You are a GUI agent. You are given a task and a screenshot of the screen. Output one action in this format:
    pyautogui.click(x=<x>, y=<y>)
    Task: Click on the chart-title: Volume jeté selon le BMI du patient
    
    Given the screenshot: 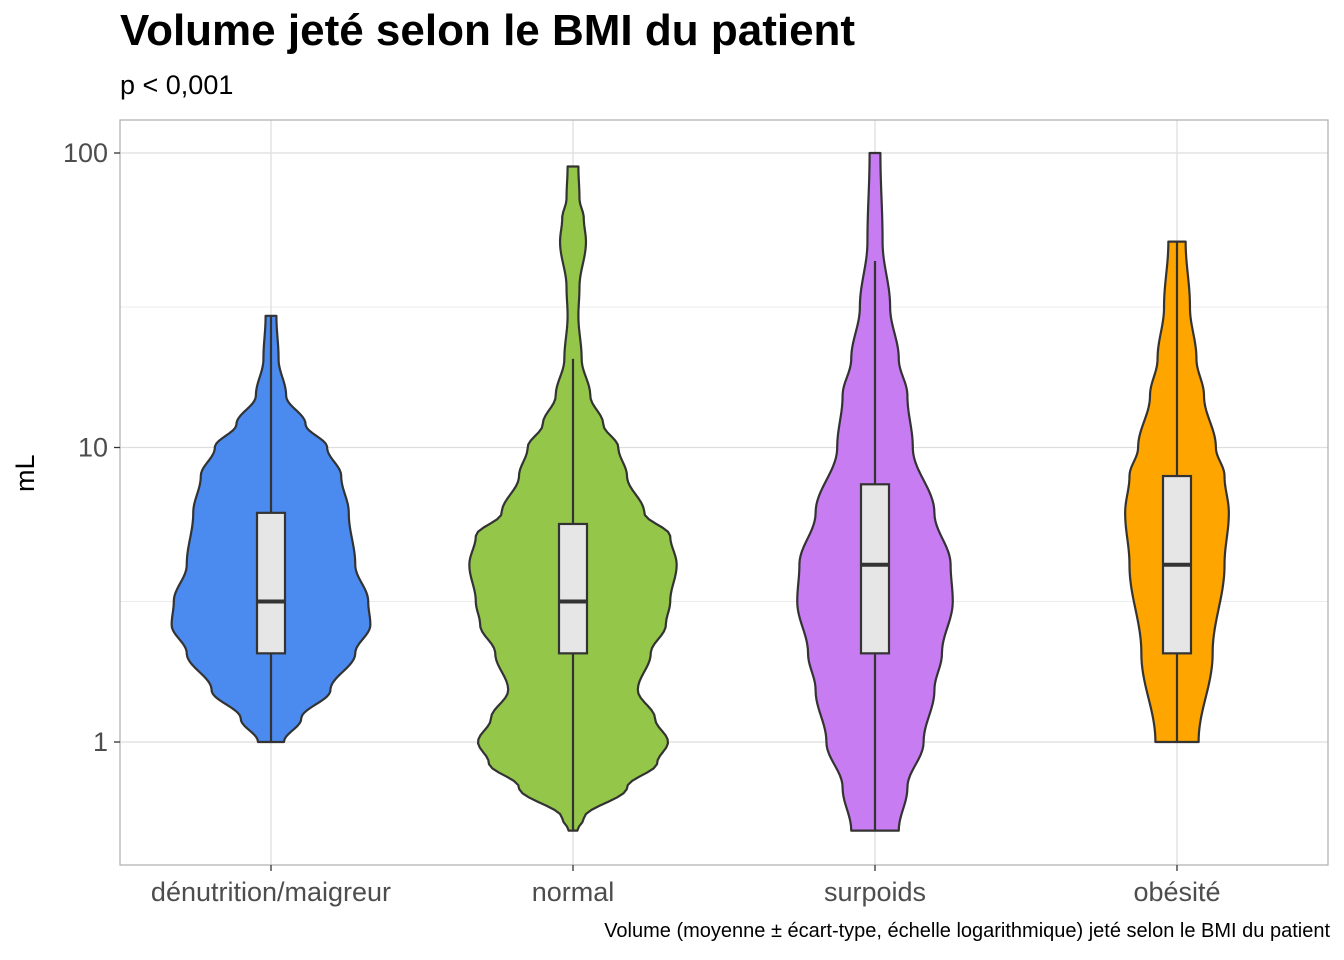 What is the action you would take?
    pyautogui.click(x=488, y=30)
    